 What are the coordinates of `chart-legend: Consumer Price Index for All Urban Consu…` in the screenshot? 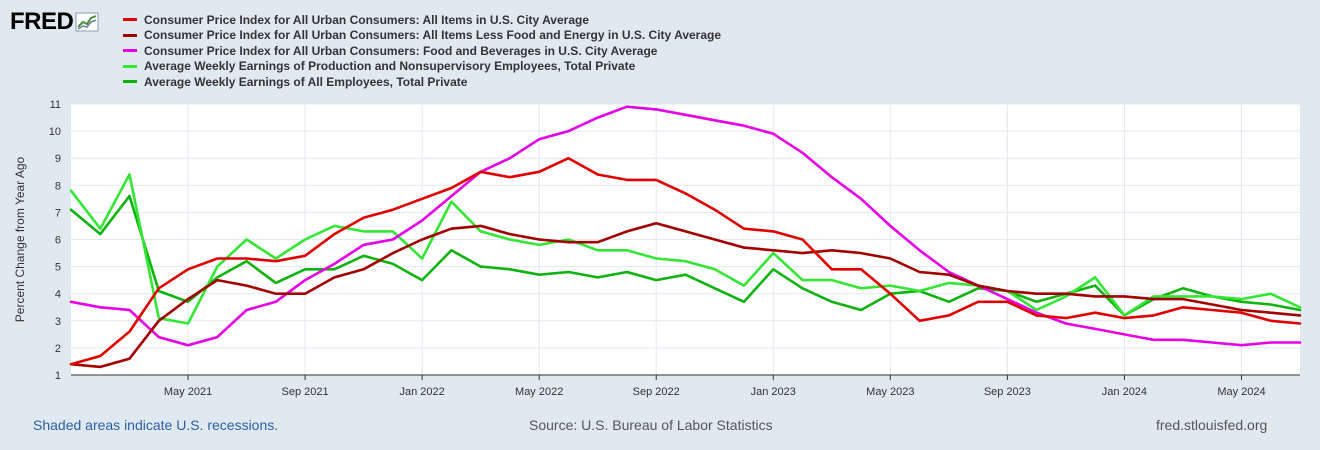 It's located at (422, 51).